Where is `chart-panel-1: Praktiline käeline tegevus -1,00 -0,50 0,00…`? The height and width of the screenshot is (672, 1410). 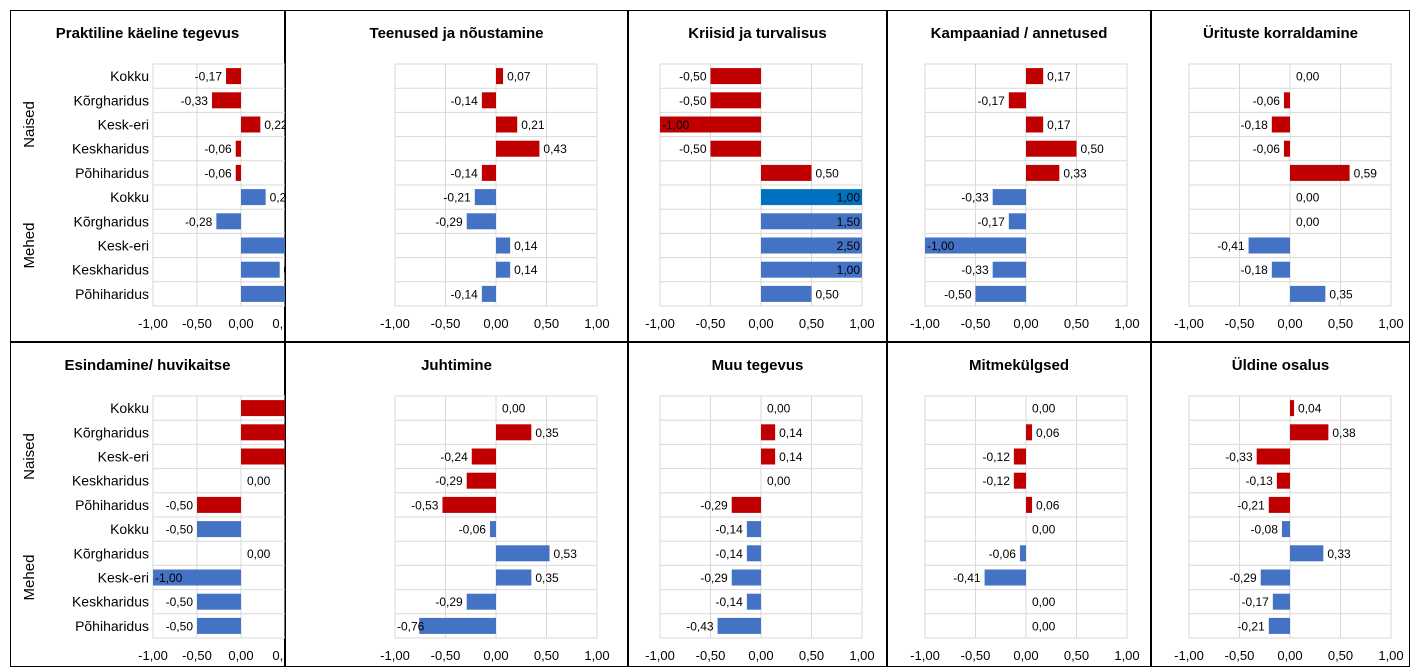
chart-panel-1: Praktiline käeline tegevus -1,00 -0,50 0,00… is located at coordinates (176, 176).